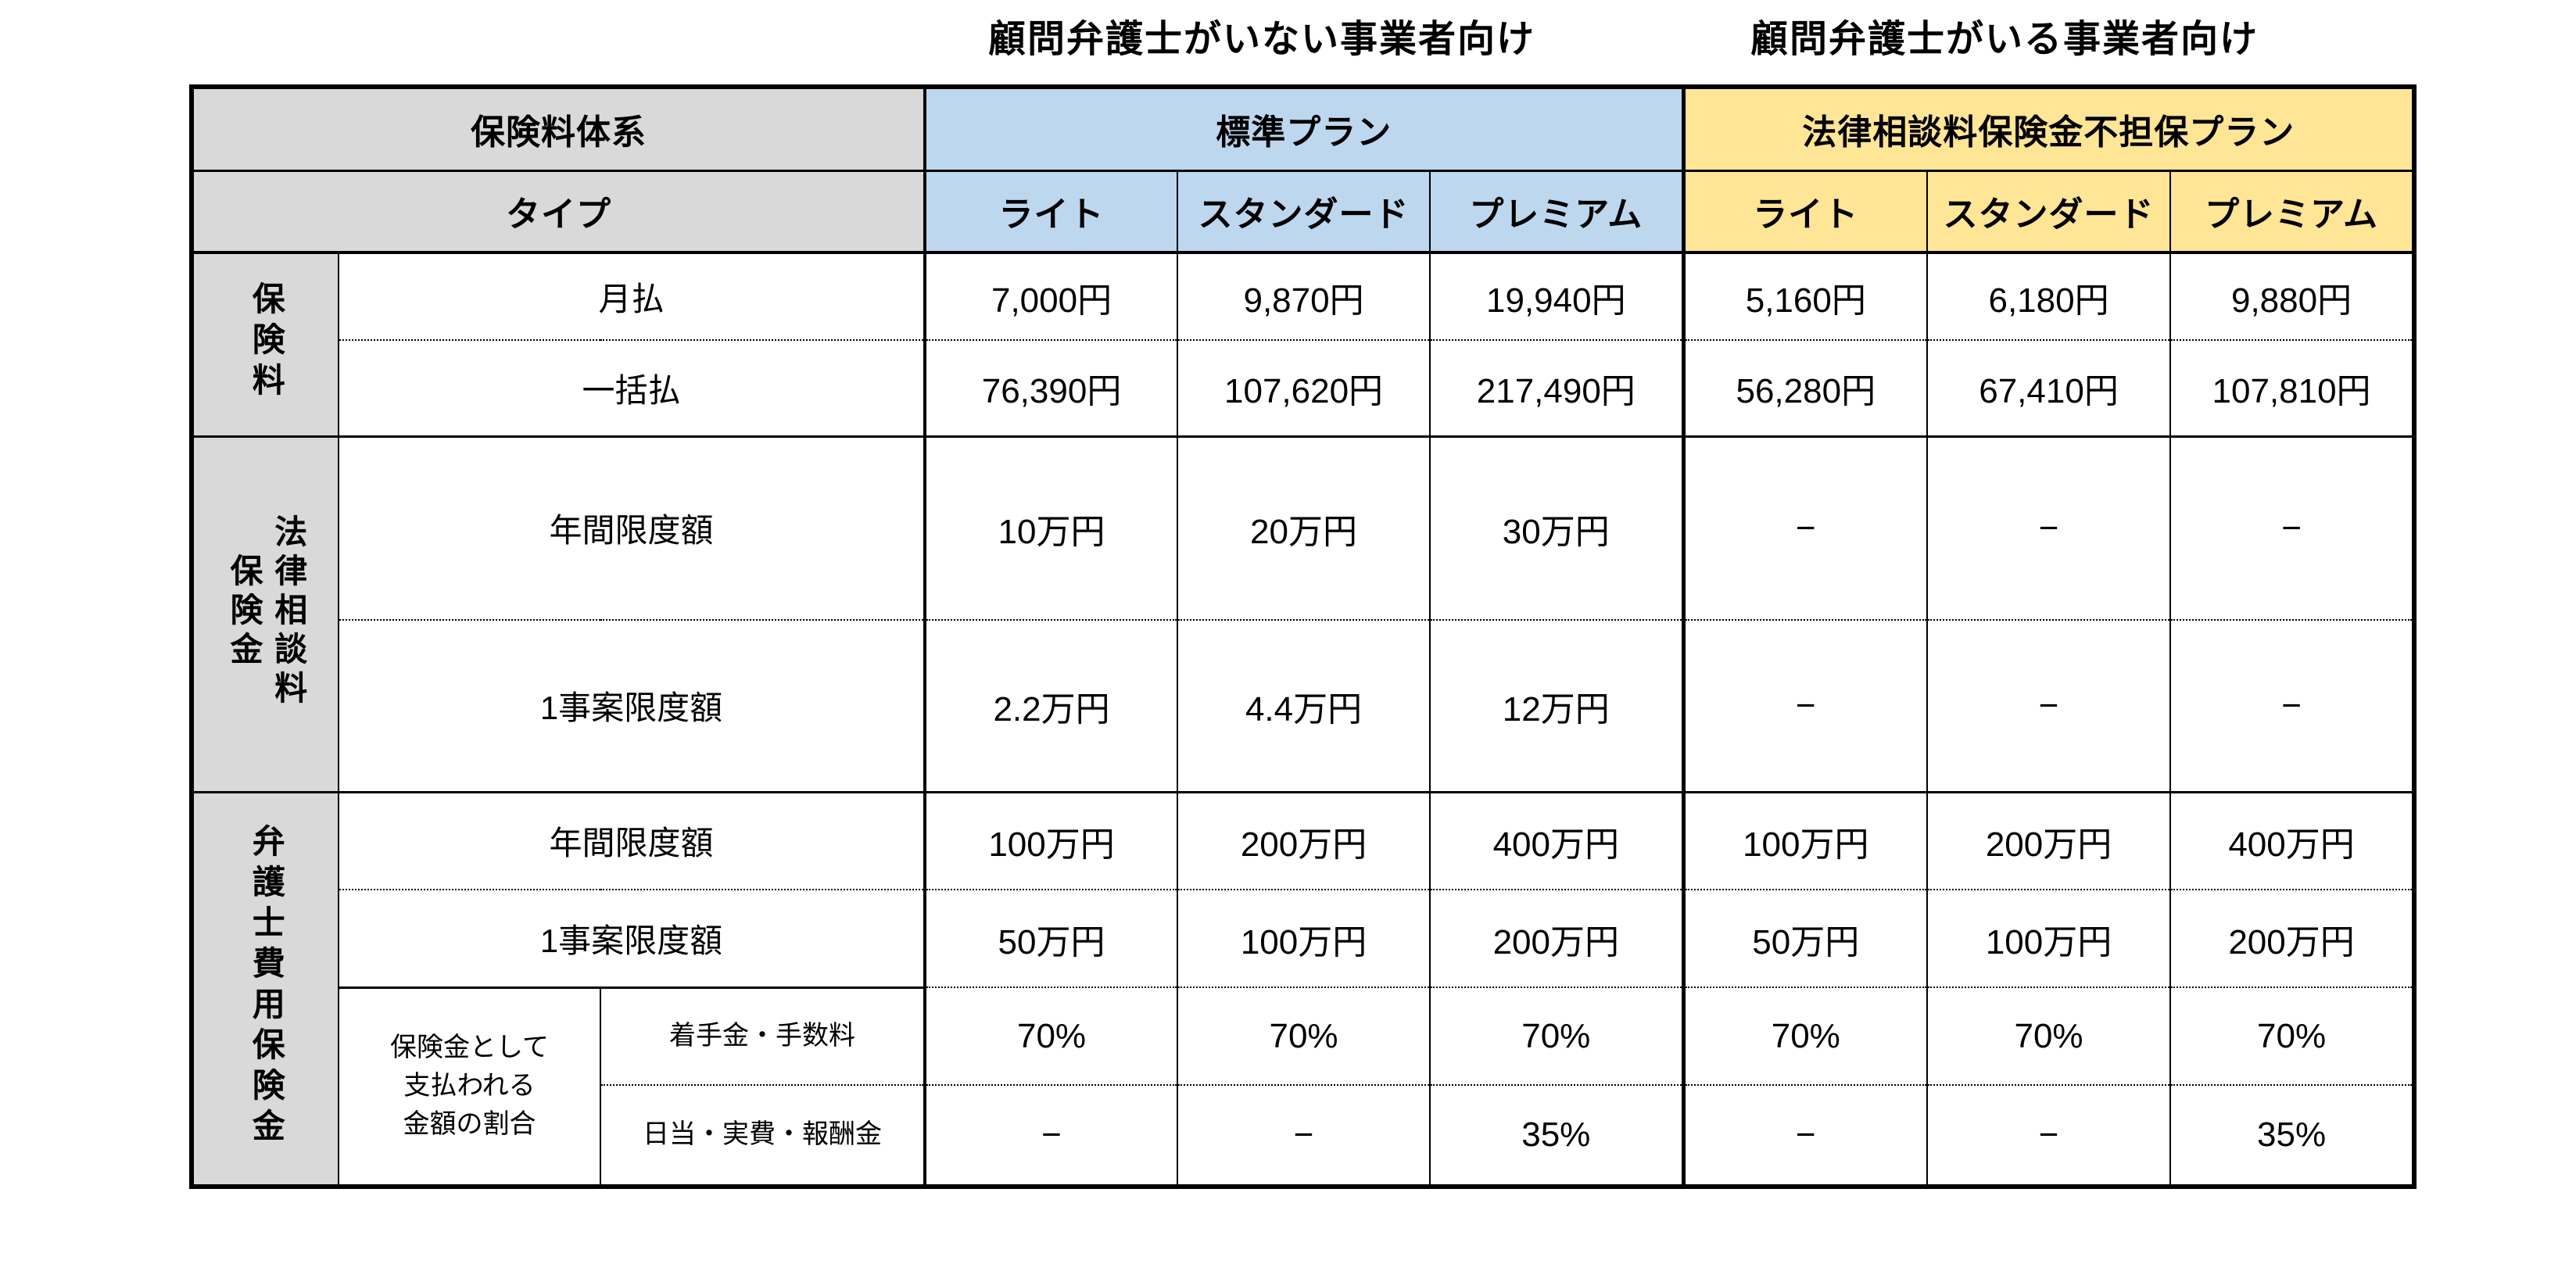 This screenshot has height=1264, width=2576. I want to click on row-label-lump-sum-payment: 一括払, so click(632, 387).